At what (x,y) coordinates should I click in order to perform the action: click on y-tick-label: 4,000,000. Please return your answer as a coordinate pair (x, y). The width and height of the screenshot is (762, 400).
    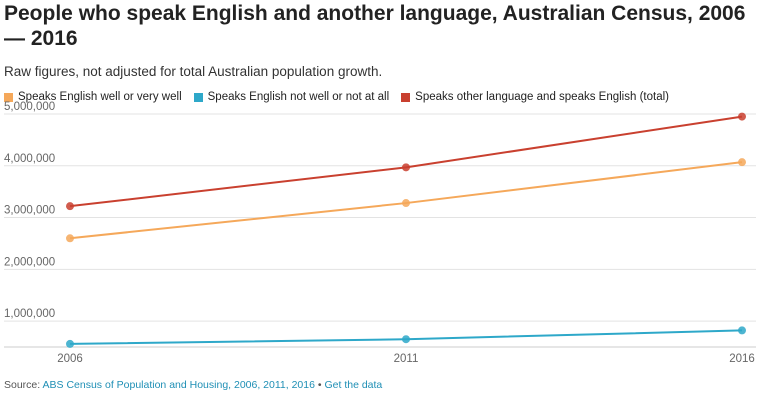
    Looking at the image, I should click on (29, 159).